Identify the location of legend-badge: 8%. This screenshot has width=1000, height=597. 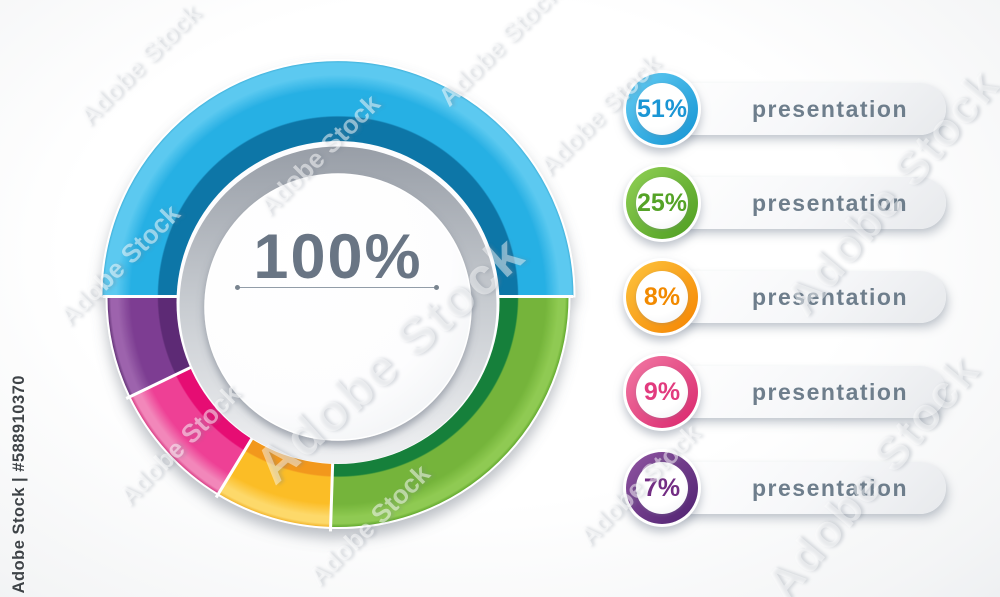
(662, 297).